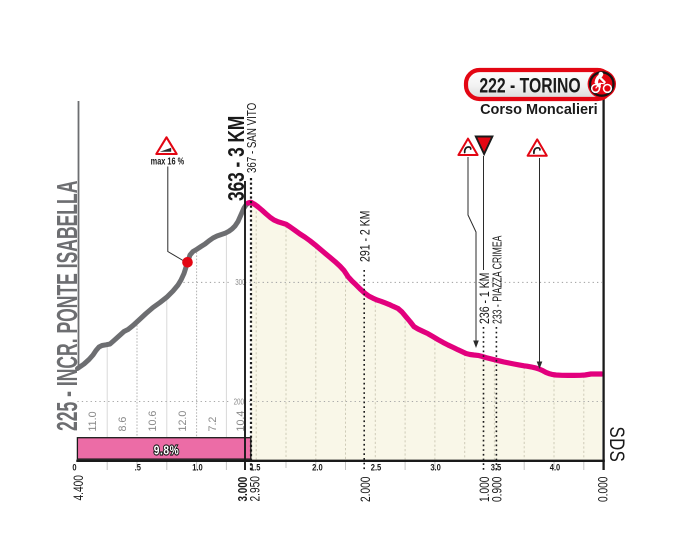 This screenshot has height=557, width=680. What do you see at coordinates (365, 489) in the screenshot?
I see `svg-text: 2.000` at bounding box center [365, 489].